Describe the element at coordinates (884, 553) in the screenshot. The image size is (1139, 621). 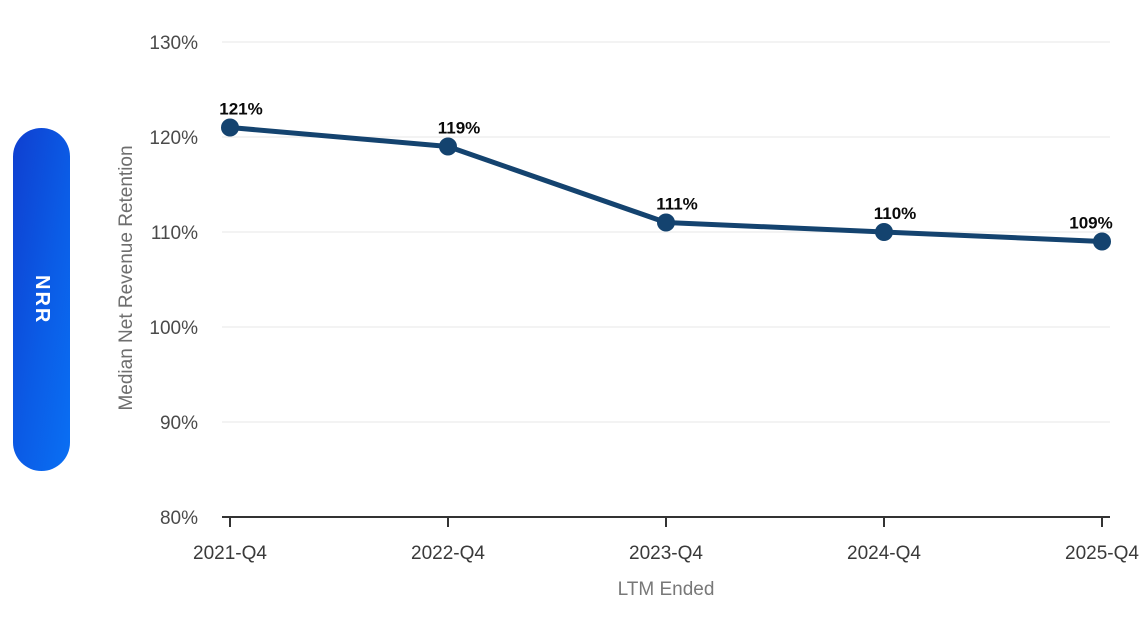
I see `x-tick-label: 2024-Q4` at that location.